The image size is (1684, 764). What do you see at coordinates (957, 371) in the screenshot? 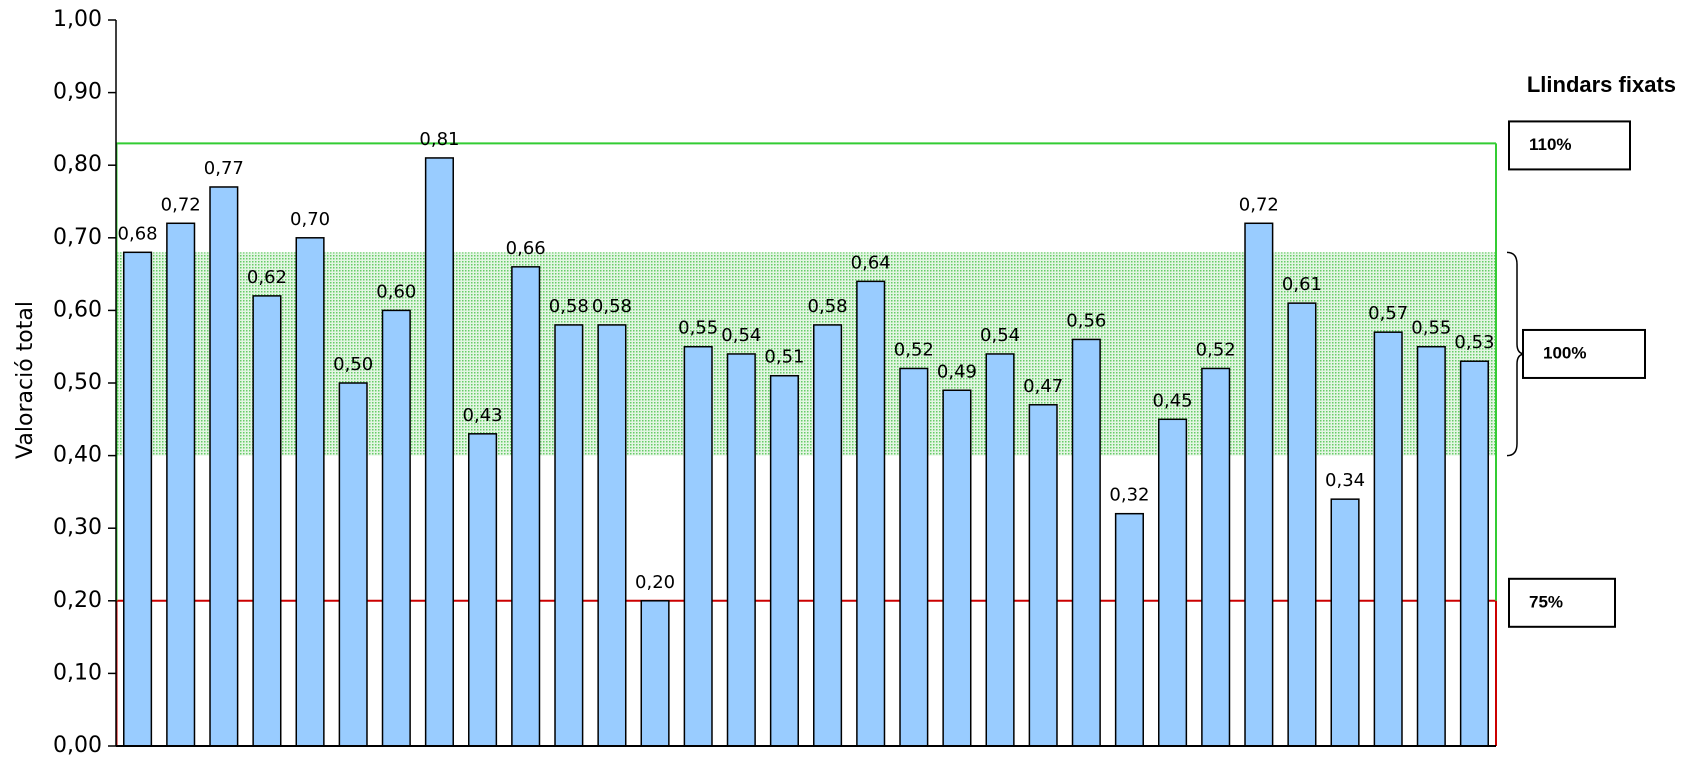
I see `value-label: 0,49` at bounding box center [957, 371].